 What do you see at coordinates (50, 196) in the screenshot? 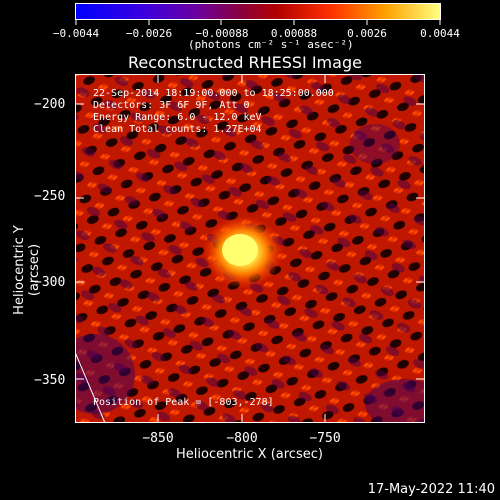
I see `y-tick-label: −250` at bounding box center [50, 196].